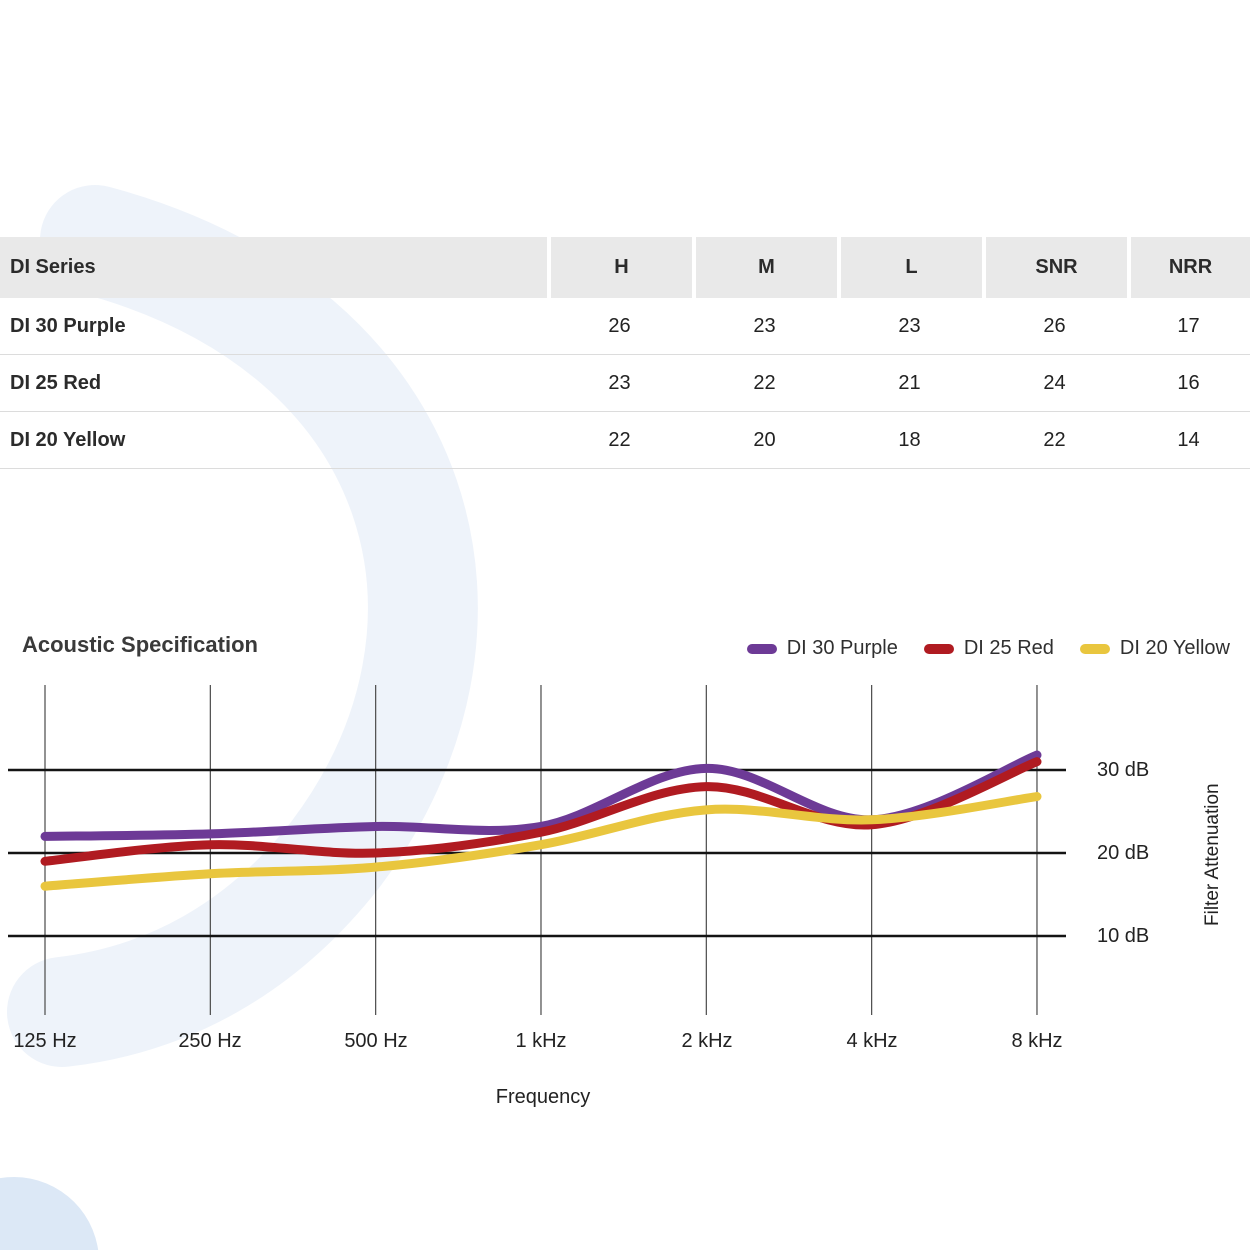 This screenshot has width=1250, height=1250. I want to click on cell-nrr: 16, so click(1188, 382).